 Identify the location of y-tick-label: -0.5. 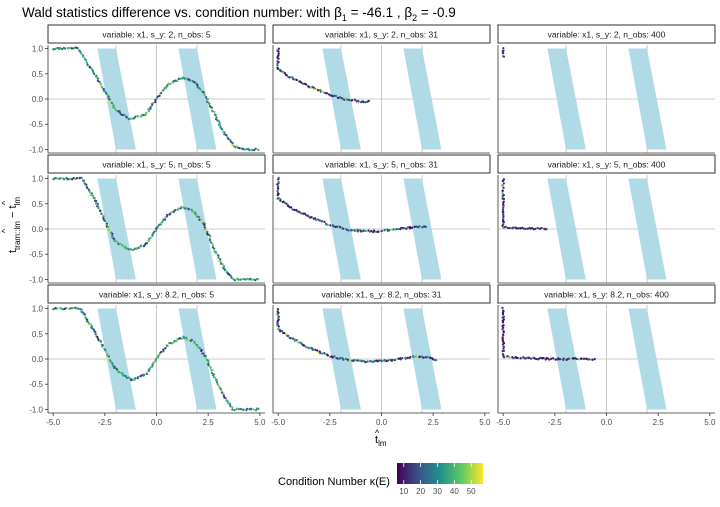
(36, 384).